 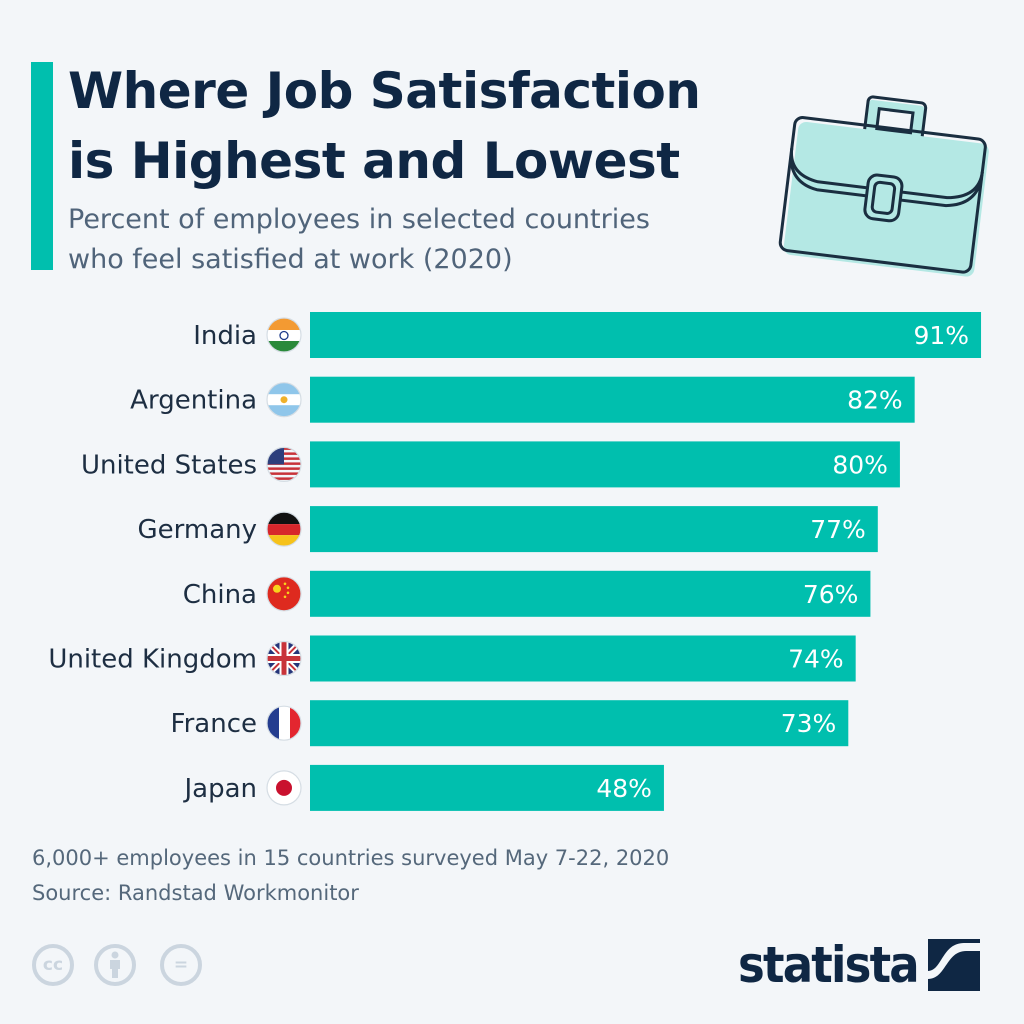 What do you see at coordinates (195, 893) in the screenshot?
I see `source-note: Source: Randstad Workmonitor` at bounding box center [195, 893].